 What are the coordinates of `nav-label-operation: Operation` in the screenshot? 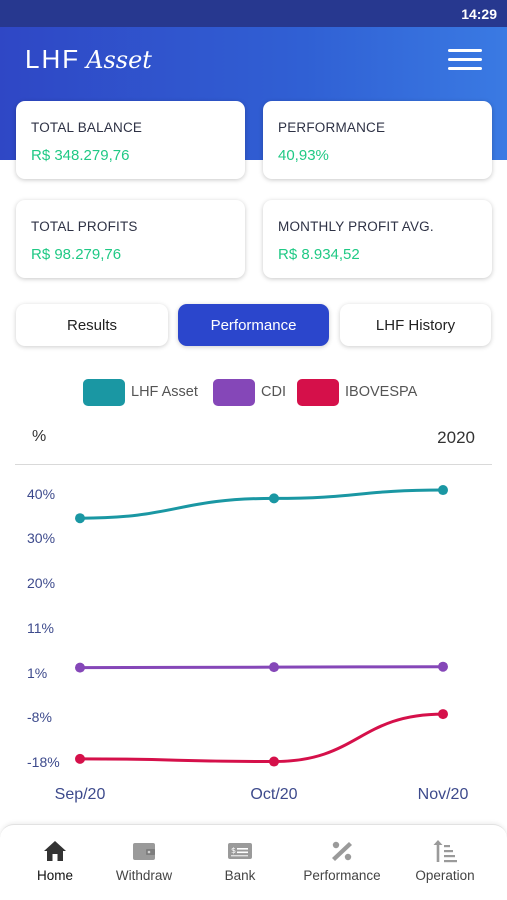 It's located at (445, 875).